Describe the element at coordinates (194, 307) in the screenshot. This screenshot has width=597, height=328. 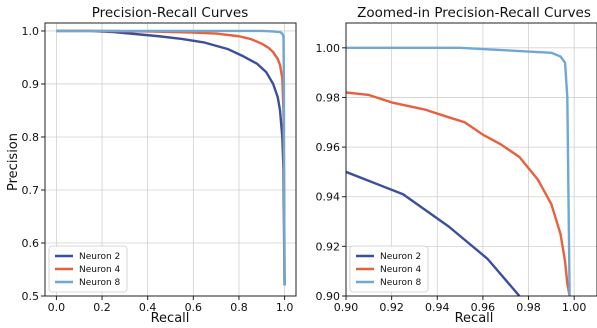
I see `x-tick-label: 0.6` at that location.